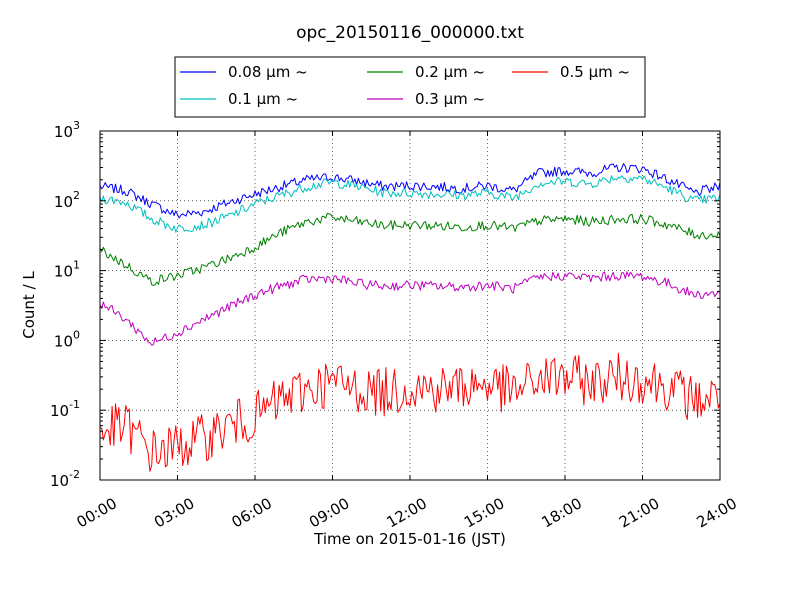 This screenshot has width=800, height=600. I want to click on legend-label-4: 0.5 μm ~, so click(595, 72).